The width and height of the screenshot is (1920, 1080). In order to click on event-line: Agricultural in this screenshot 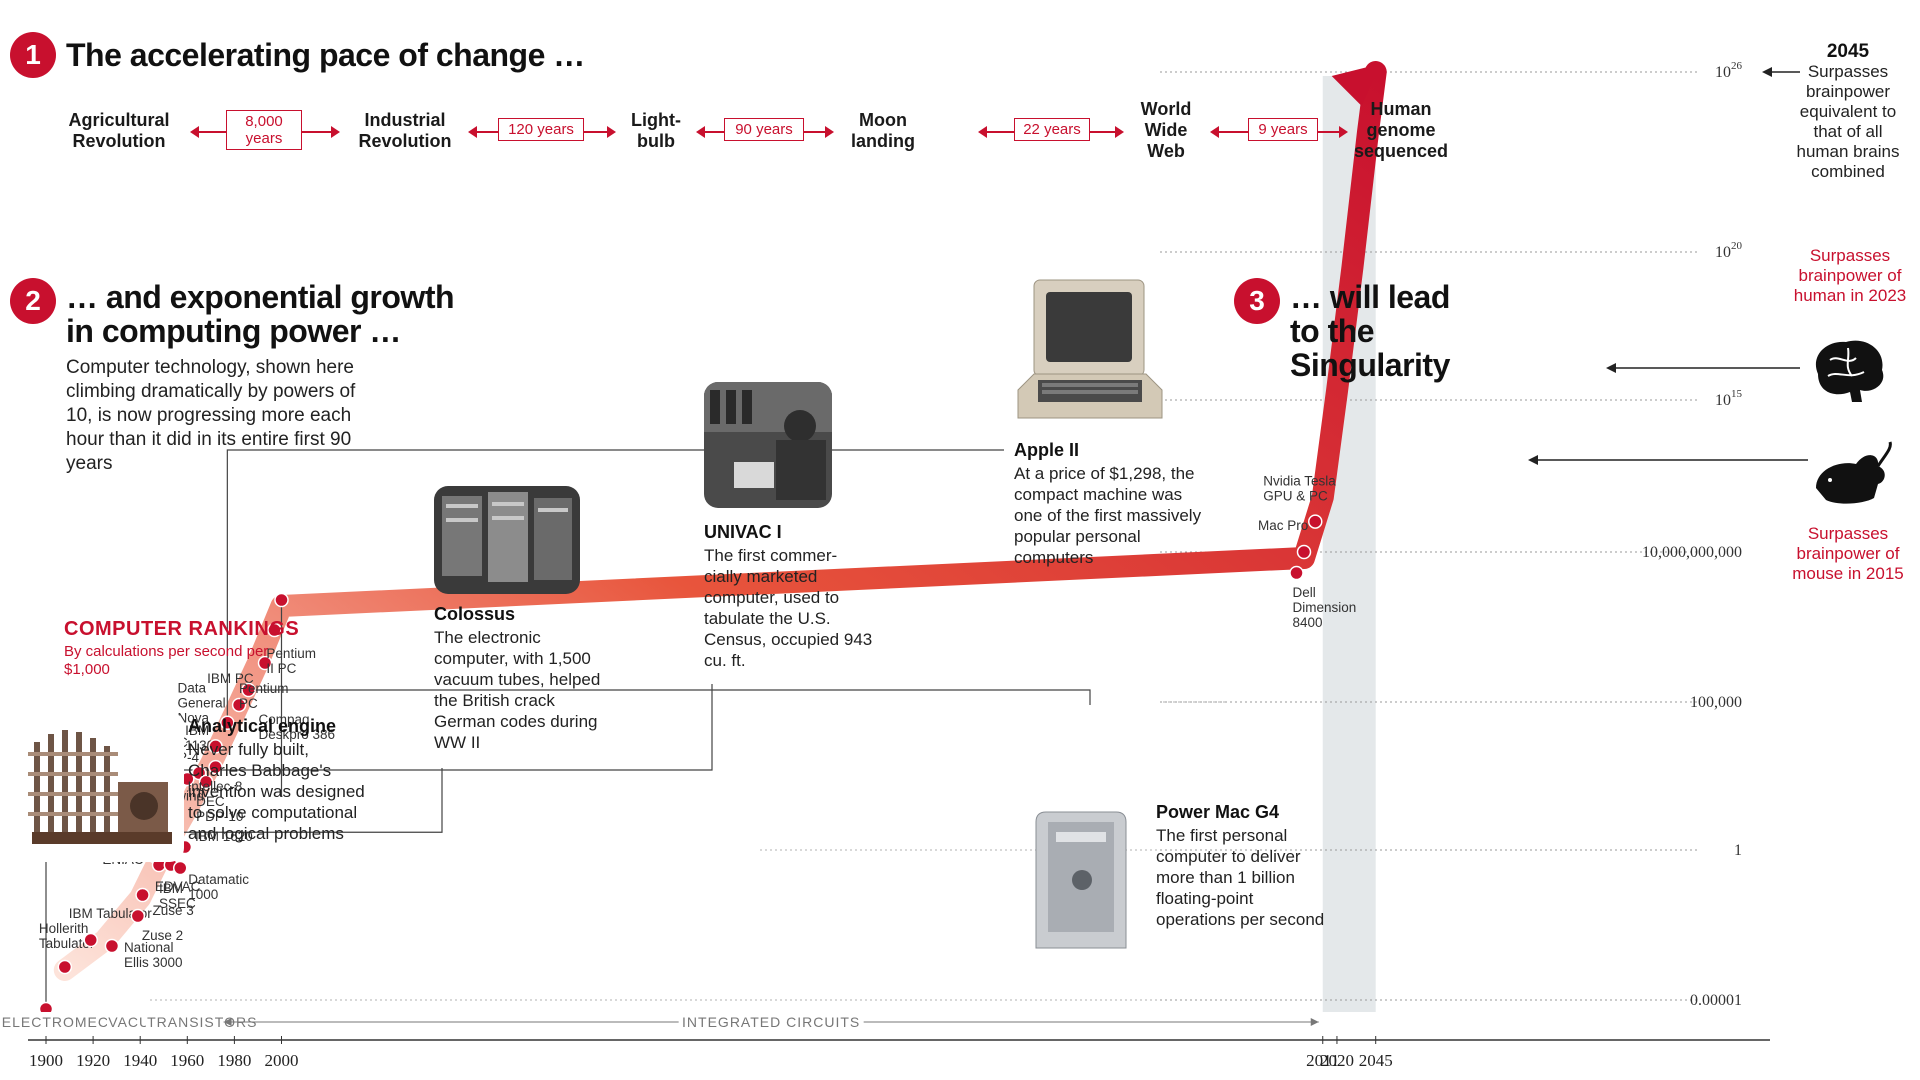, I will do `click(119, 120)`.